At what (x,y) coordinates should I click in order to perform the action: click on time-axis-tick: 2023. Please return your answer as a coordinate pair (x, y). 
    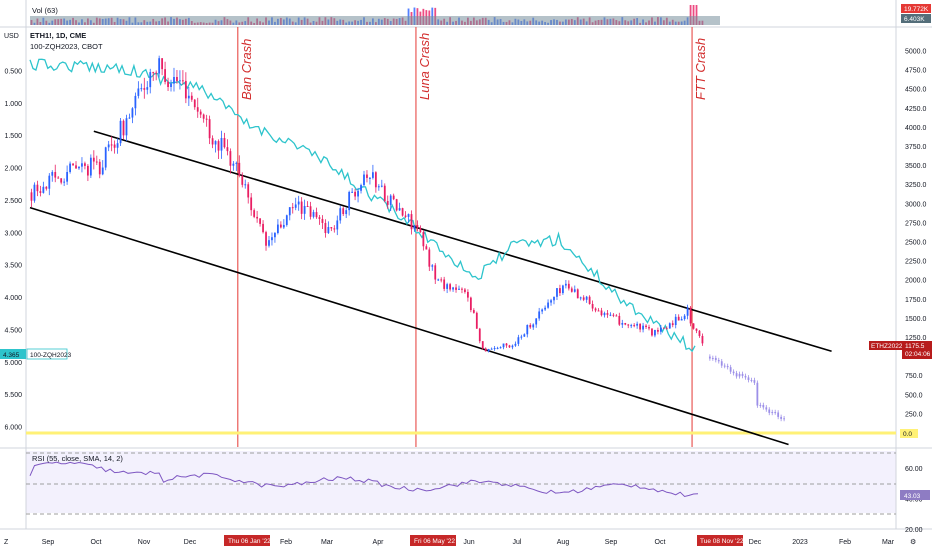
    Looking at the image, I should click on (800, 542).